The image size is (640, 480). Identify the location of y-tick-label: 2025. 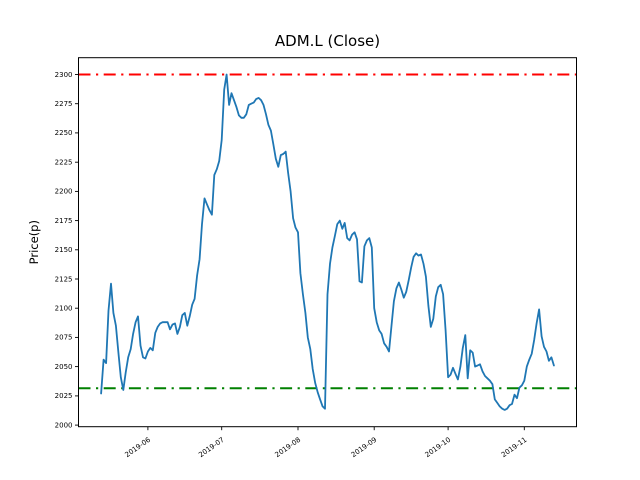
(64, 396).